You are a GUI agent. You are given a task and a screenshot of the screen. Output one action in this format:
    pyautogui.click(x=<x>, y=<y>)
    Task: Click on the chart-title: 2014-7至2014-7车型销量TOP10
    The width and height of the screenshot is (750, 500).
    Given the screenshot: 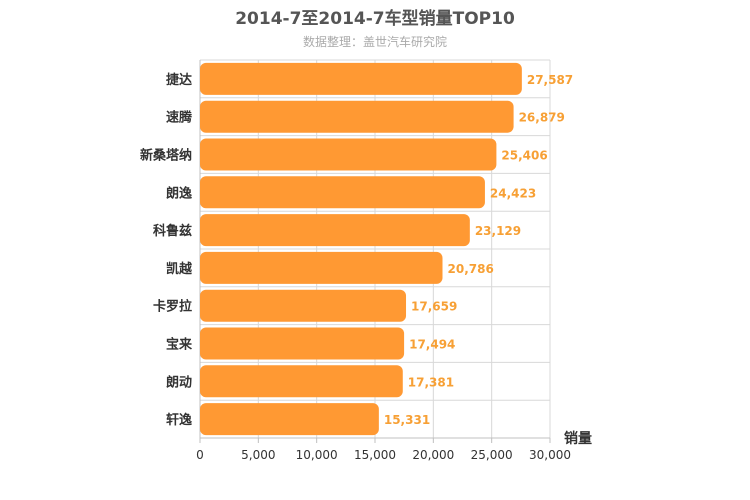 What is the action you would take?
    pyautogui.click(x=375, y=19)
    